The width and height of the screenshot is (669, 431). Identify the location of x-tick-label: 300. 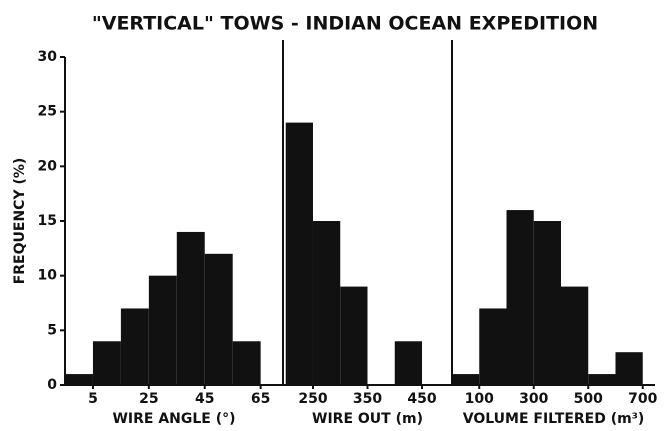
(533, 399).